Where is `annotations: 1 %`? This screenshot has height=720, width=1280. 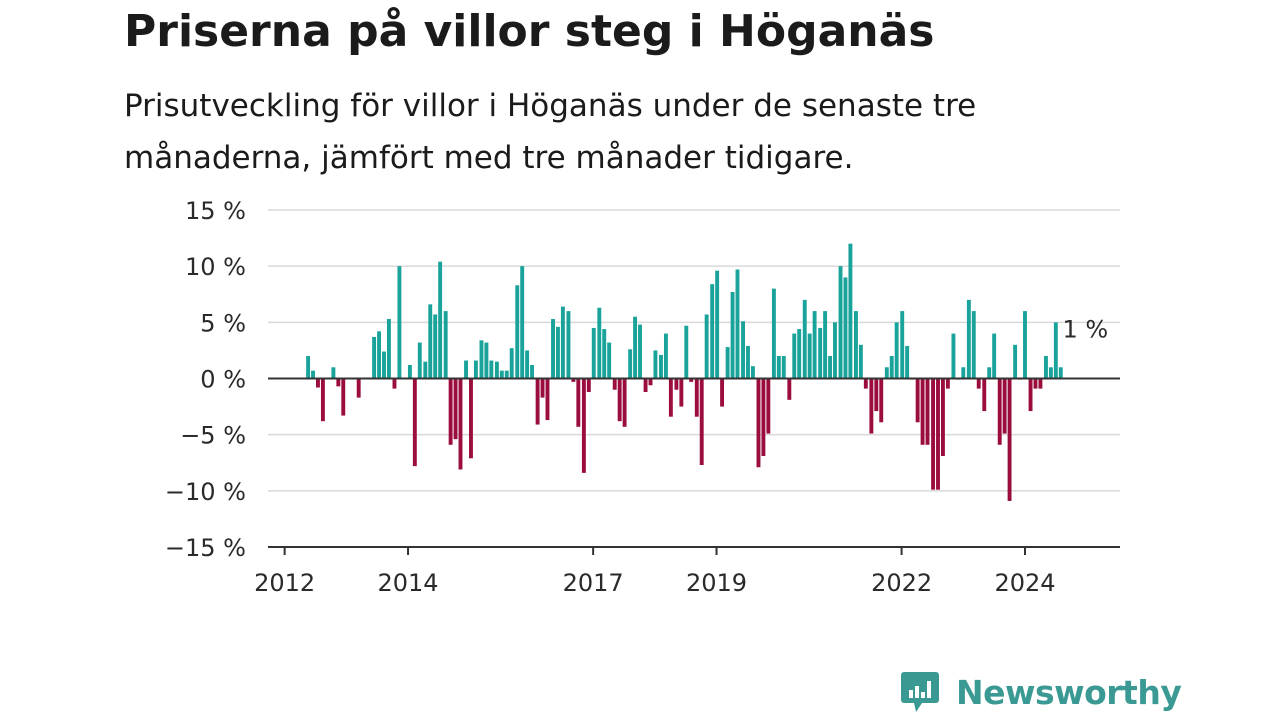
annotations: 1 % is located at coordinates (1086, 329).